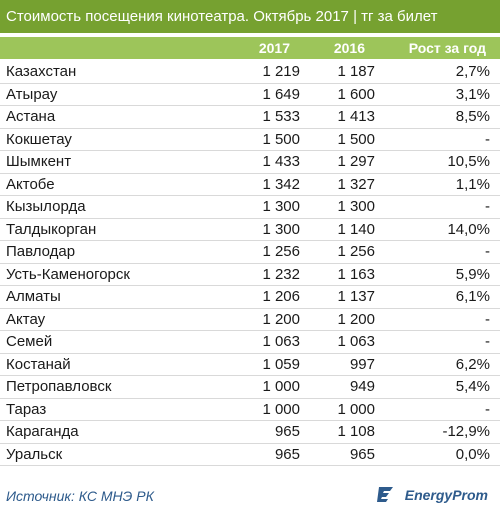  I want to click on city-name: Петропавловск, so click(59, 386).